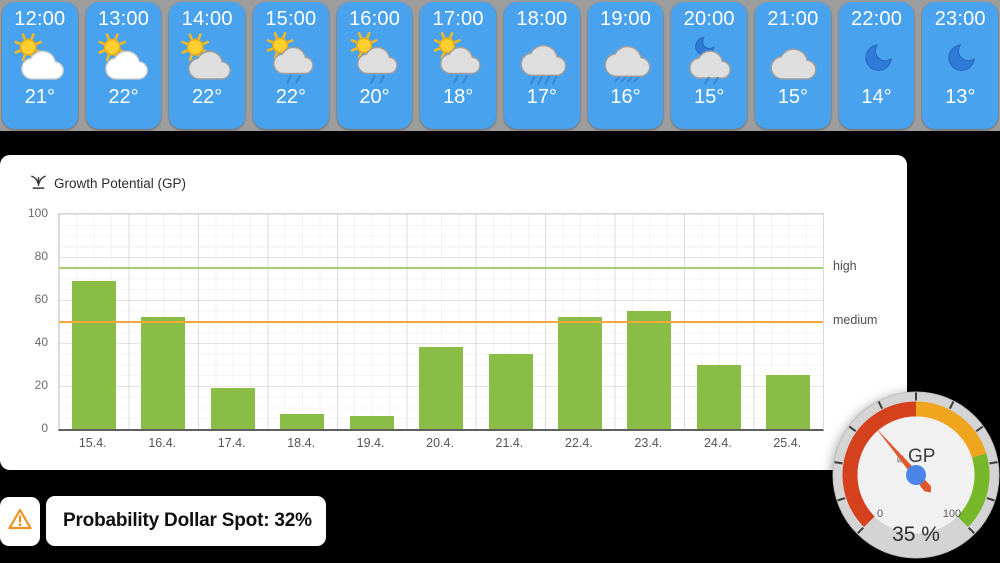 This screenshot has width=1000, height=563. Describe the element at coordinates (162, 443) in the screenshot. I see `x-axis-tick: 16.4.` at that location.